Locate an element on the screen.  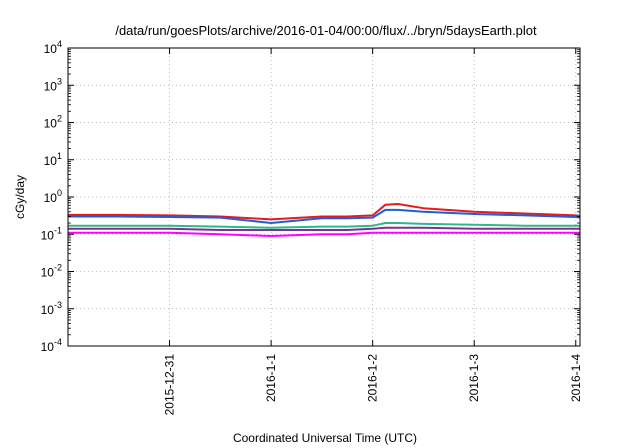
y-tick-label: 10⁰ is located at coordinates (53, 196).